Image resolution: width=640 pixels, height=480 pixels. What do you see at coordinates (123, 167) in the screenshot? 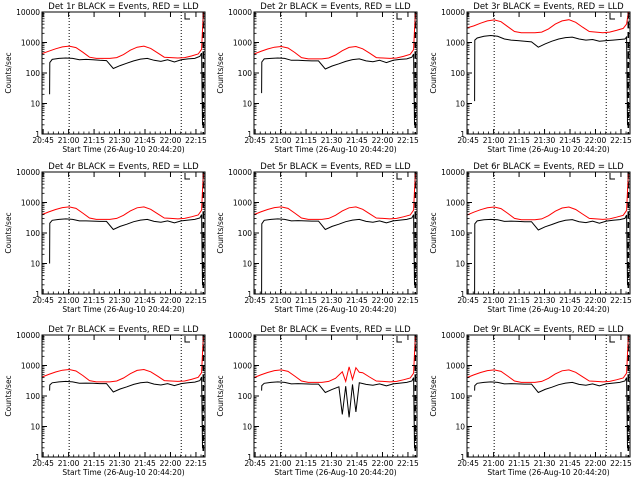
I see `panel-title: Det 4r BLACK = Events, RED = LLD` at bounding box center [123, 167].